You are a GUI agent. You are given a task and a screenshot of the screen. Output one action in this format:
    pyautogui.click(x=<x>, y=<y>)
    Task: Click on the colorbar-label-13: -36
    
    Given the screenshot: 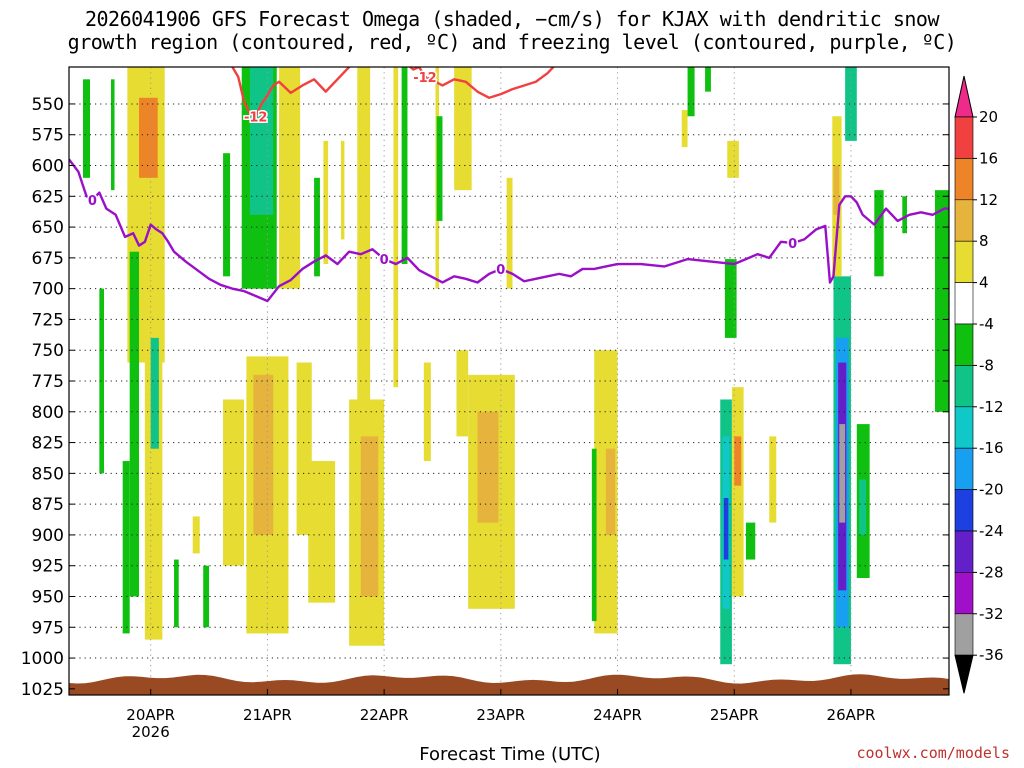 What is the action you would take?
    pyautogui.click(x=991, y=655)
    